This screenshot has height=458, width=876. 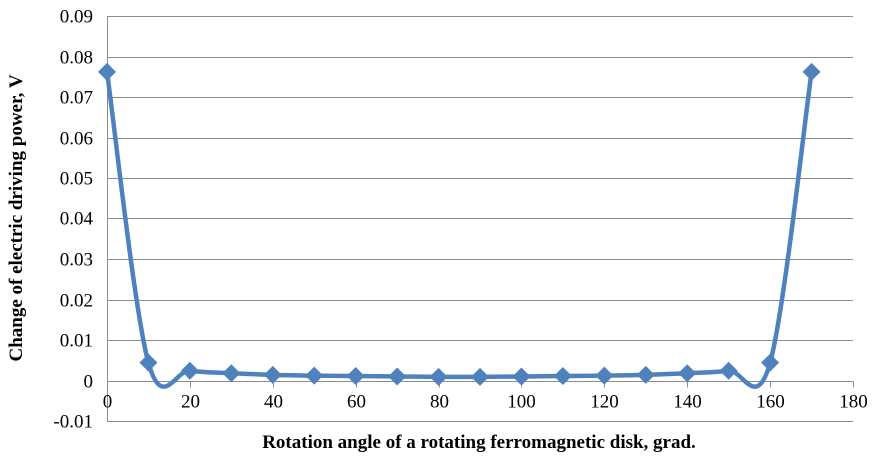 What do you see at coordinates (73, 422) in the screenshot?
I see `y-tick-label: -0.01` at bounding box center [73, 422].